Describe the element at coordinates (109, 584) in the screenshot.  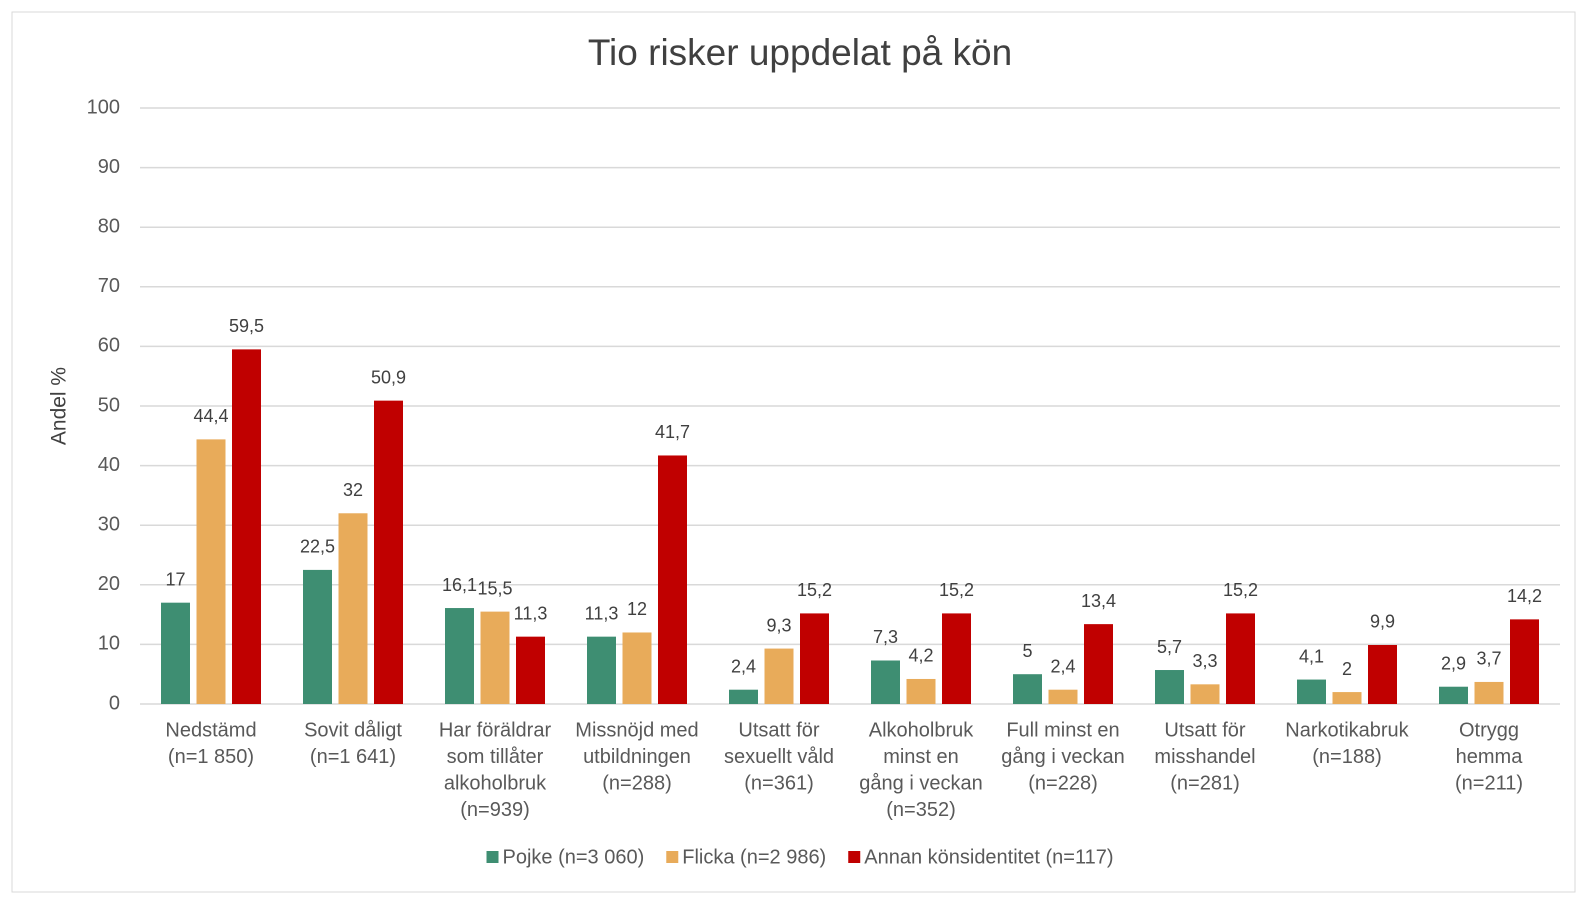
I see `y-tick-label: 20` at that location.